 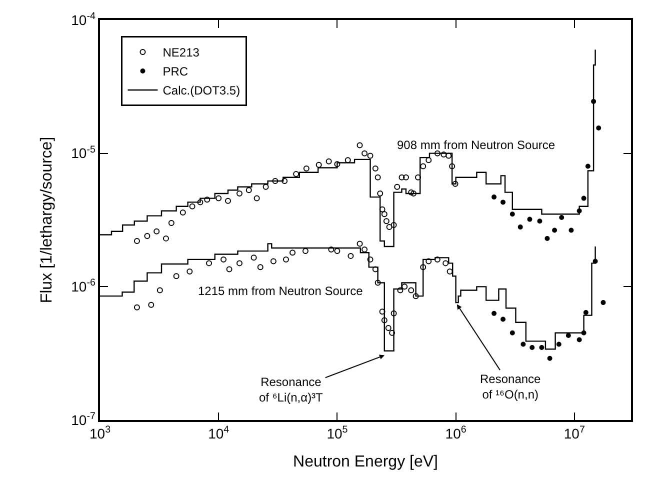 I want to click on y-tick-label: 10$^{-6}$, so click(x=83, y=286).